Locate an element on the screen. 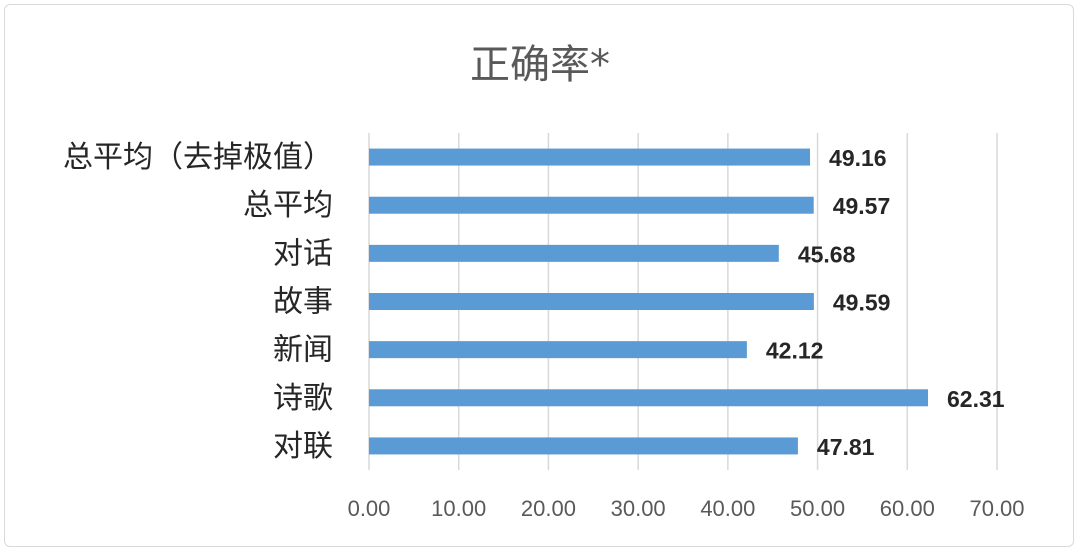  chart-title: 正确率* is located at coordinates (540, 65).